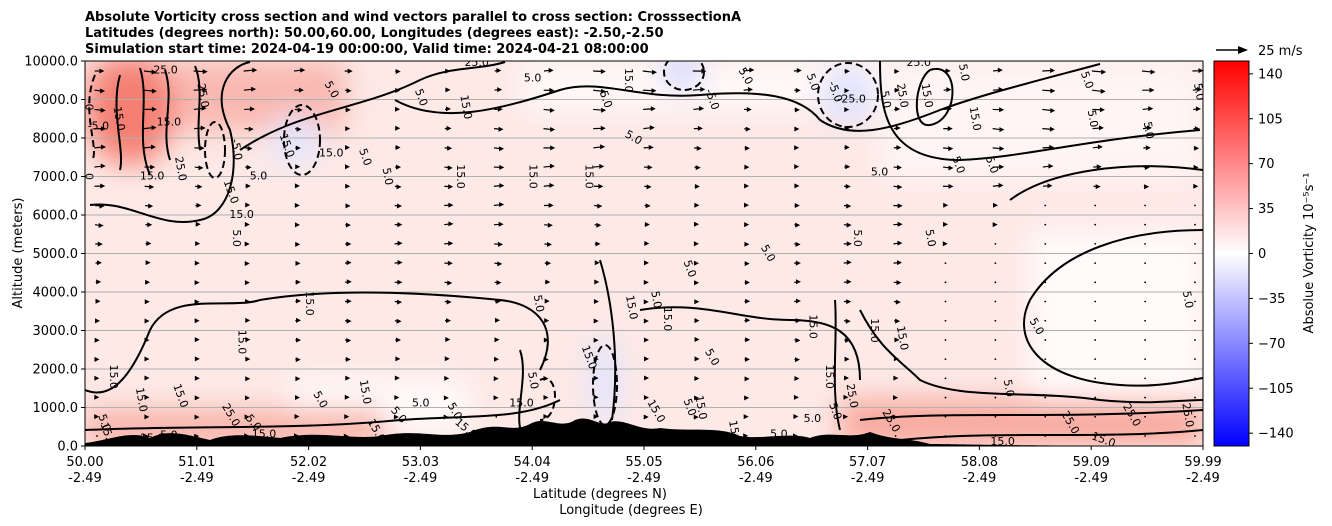 The width and height of the screenshot is (1332, 526). What do you see at coordinates (1231, 253) in the screenshot?
I see `colorbar-gradient` at bounding box center [1231, 253].